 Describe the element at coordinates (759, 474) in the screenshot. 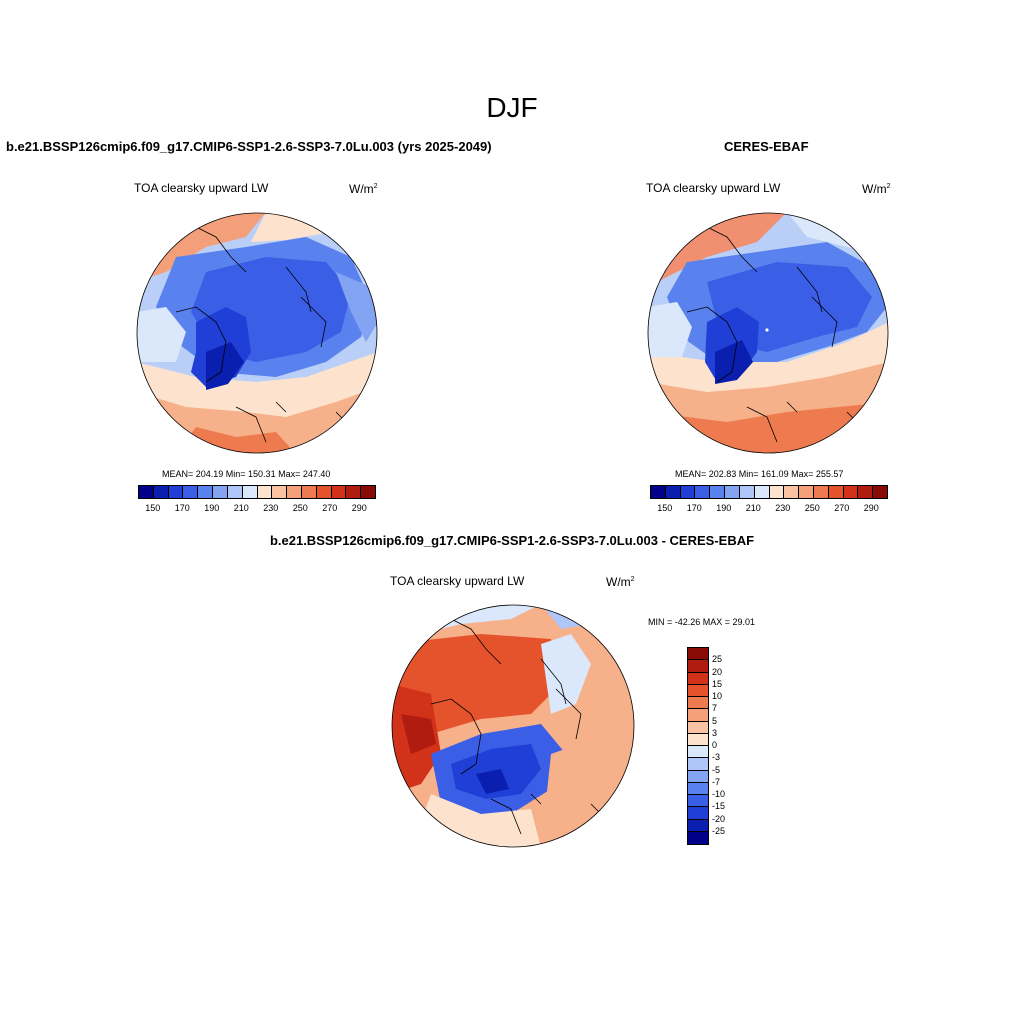

I see `obs-stats: MEAN= 202.83 Min= 161.09 Max= 255.57` at that location.